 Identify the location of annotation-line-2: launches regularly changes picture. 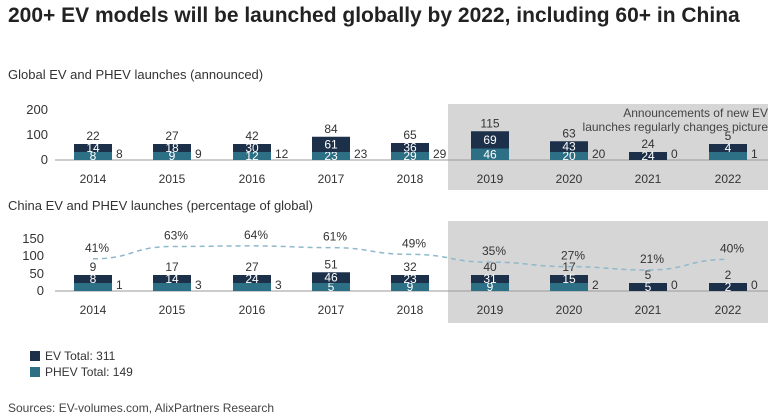
(676, 127).